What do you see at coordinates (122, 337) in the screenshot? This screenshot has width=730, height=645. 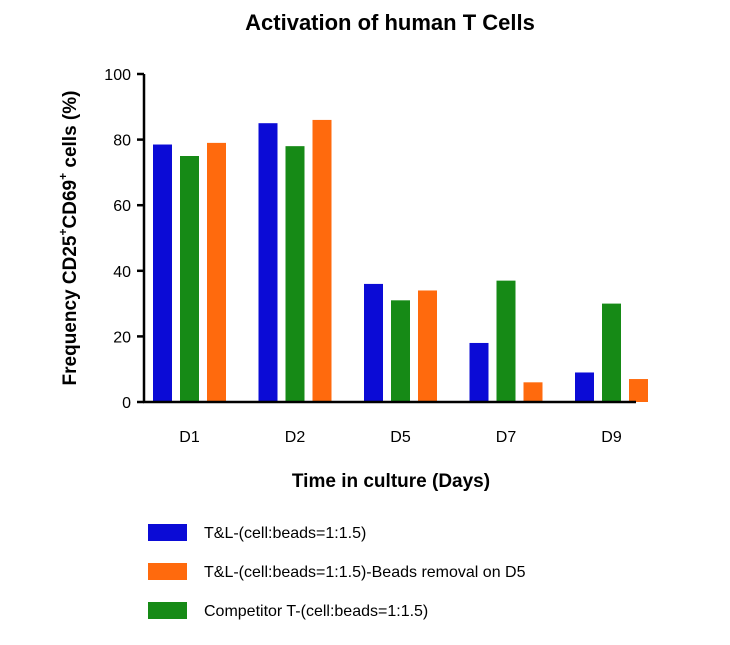 I see `y-tick-label: 20` at bounding box center [122, 337].